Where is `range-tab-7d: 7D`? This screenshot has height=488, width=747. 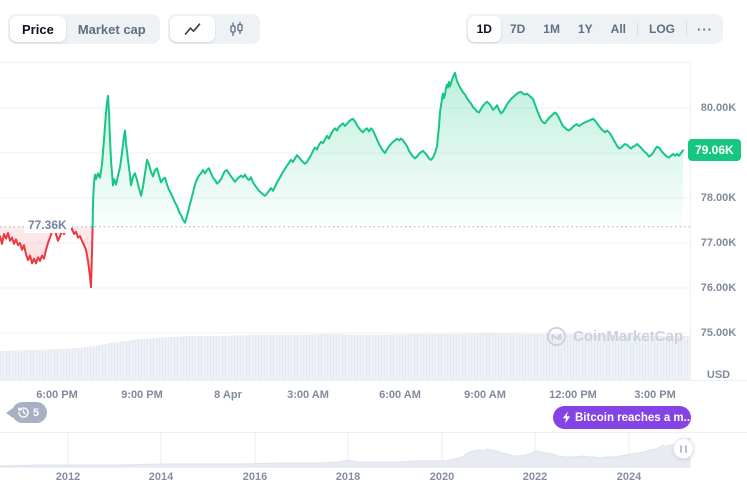
range-tab-7d: 7D is located at coordinates (517, 29).